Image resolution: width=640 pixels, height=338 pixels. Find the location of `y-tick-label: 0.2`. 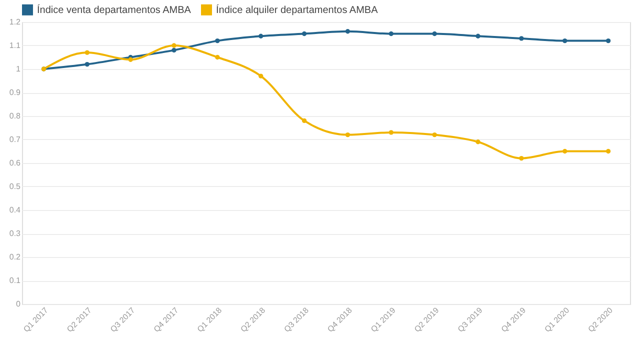

y-tick-label: 0.2 is located at coordinates (15, 257).